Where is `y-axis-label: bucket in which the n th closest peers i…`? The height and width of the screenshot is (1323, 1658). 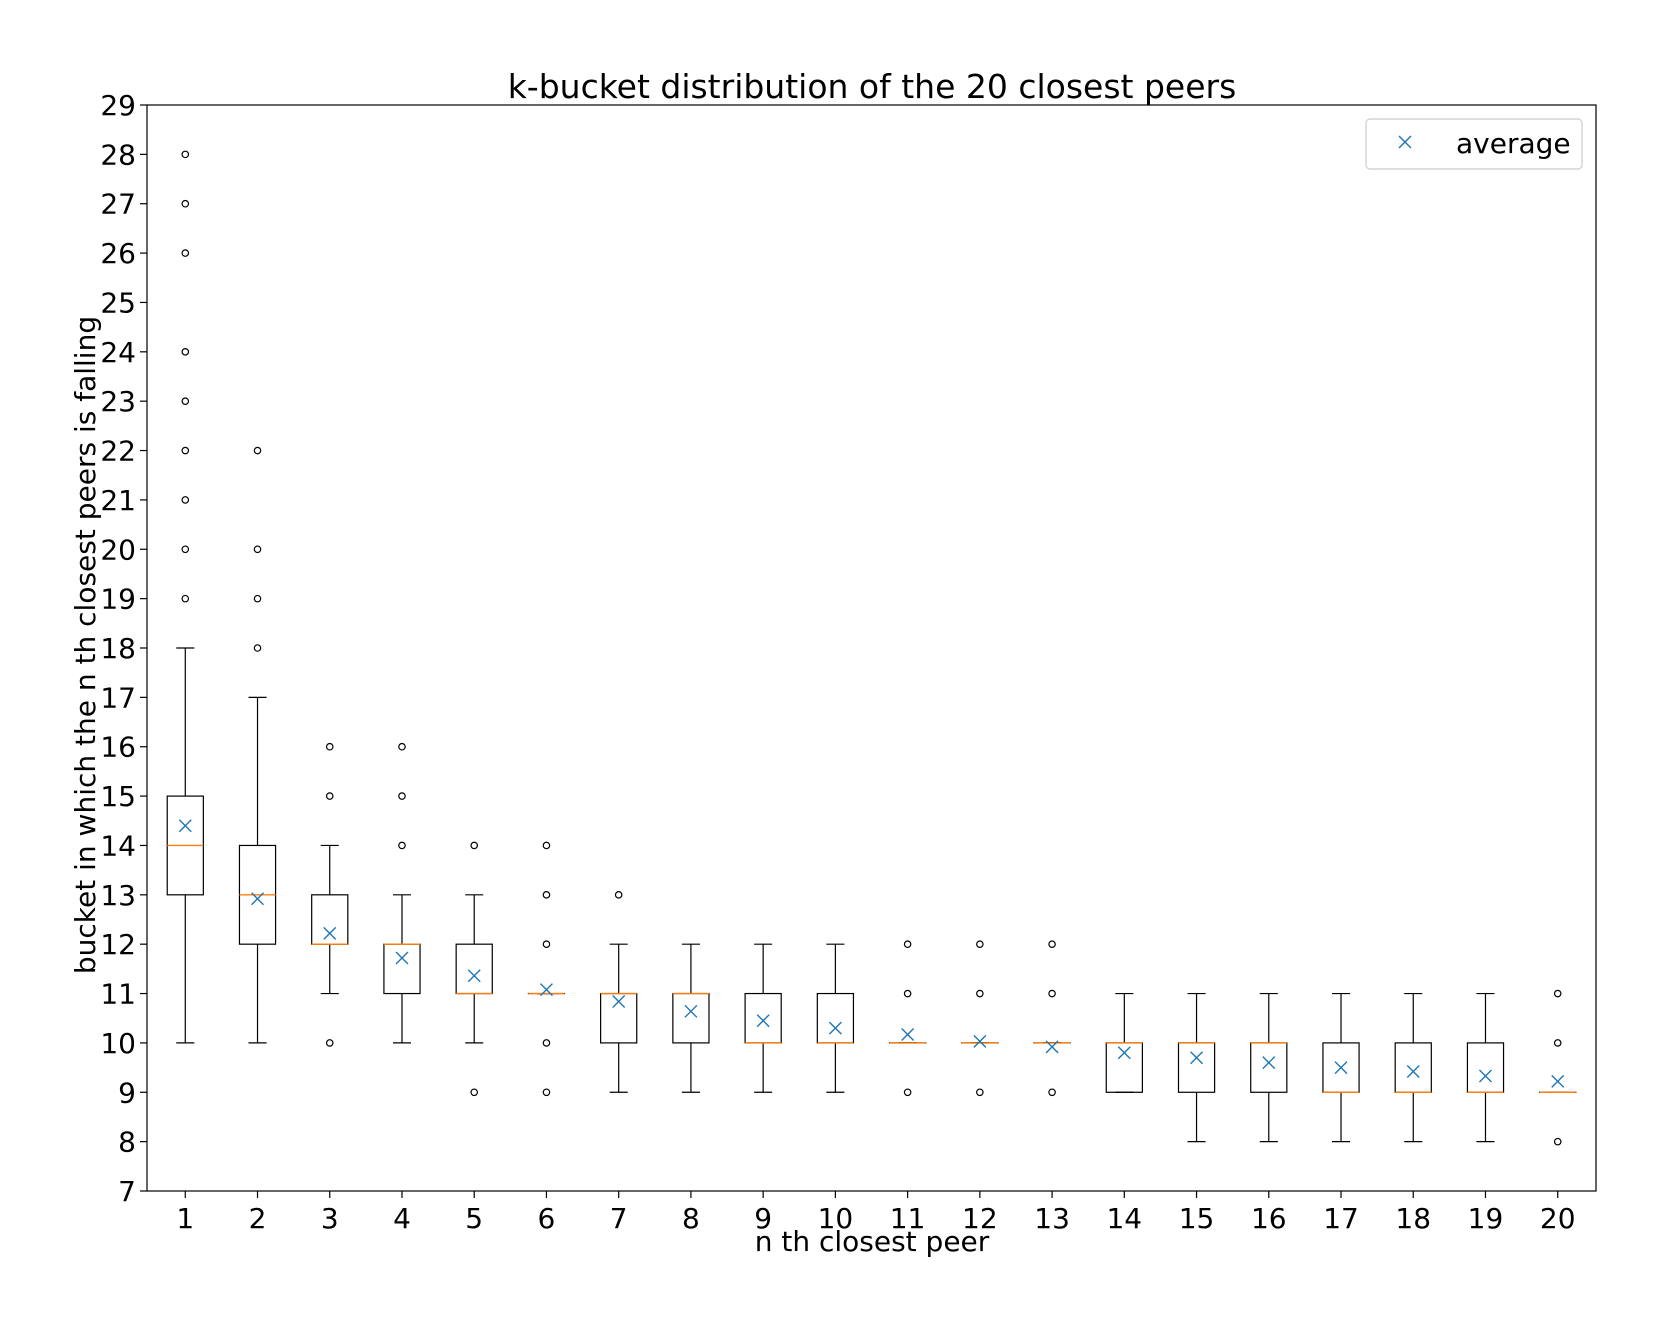
y-axis-label: bucket in which the n th closest peers i… is located at coordinates (85, 645).